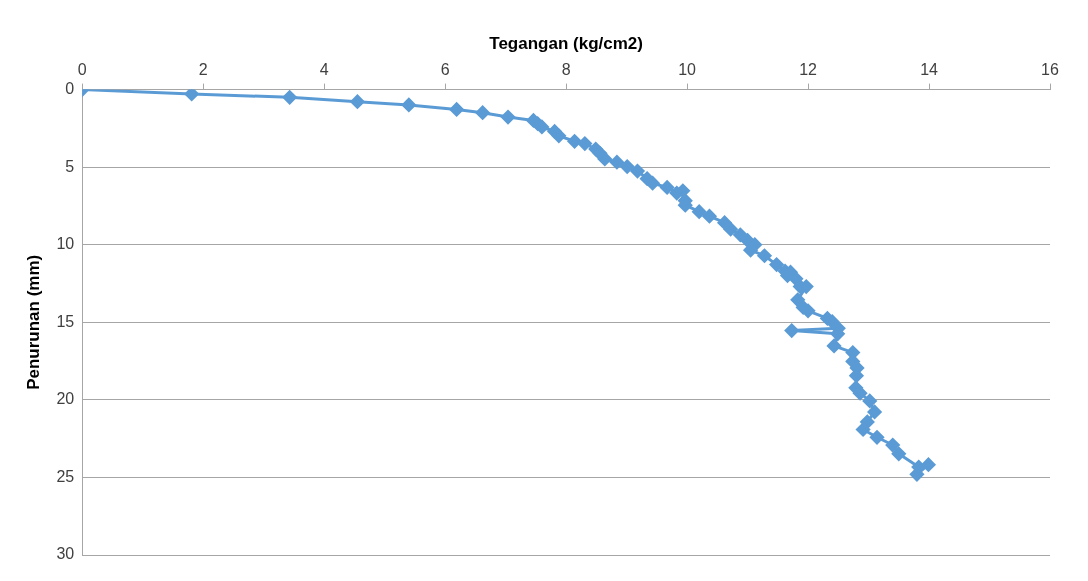 Image resolution: width=1088 pixels, height=581 pixels. Describe the element at coordinates (808, 70) in the screenshot. I see `x-tick-label: 12` at that location.